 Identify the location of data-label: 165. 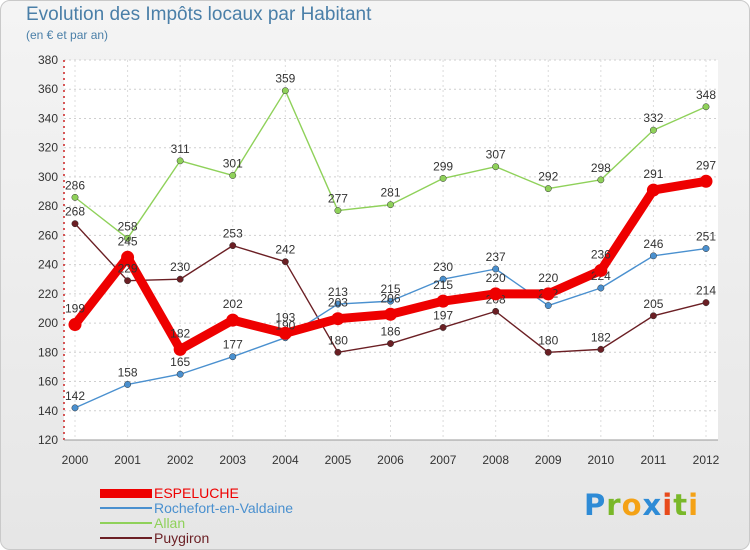
(180, 362).